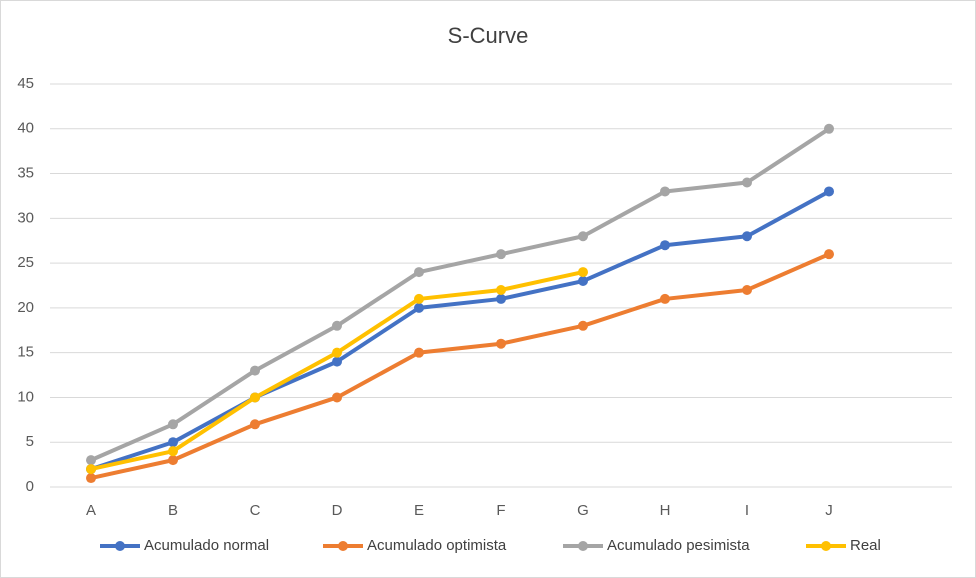 Image resolution: width=976 pixels, height=578 pixels. What do you see at coordinates (25, 83) in the screenshot?
I see `y-tick-label: 45` at bounding box center [25, 83].